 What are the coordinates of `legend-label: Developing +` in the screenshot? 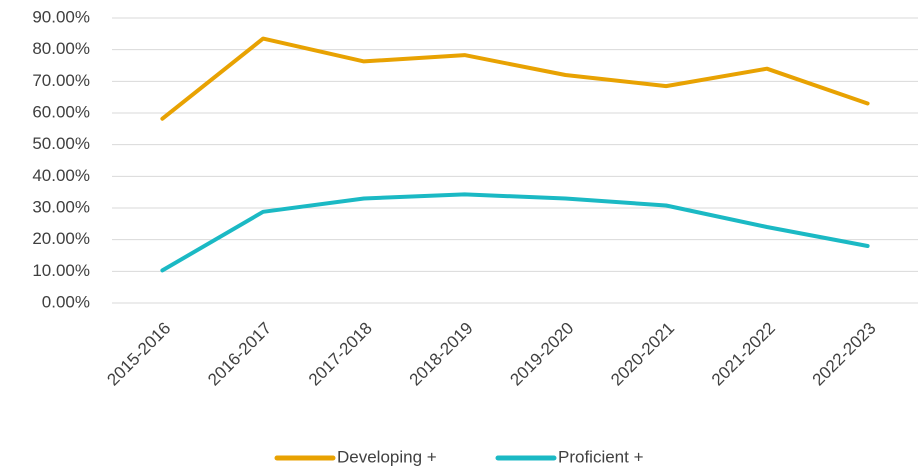 It's located at (387, 456).